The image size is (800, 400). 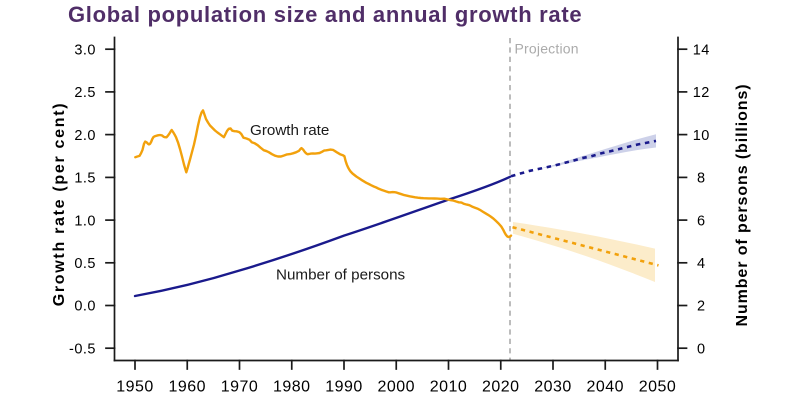 I want to click on svg-text: Growth rate (per cent), so click(x=59, y=204).